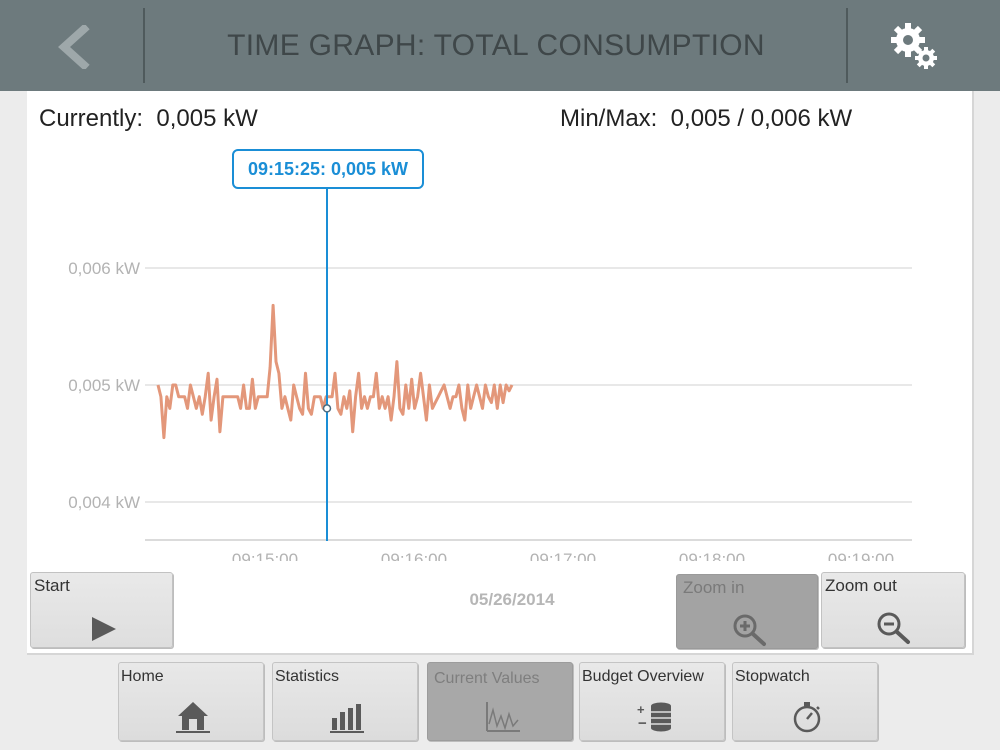 The height and width of the screenshot is (750, 1000). Describe the element at coordinates (747, 611) in the screenshot. I see `zoom-in-button: Zoom in` at that location.